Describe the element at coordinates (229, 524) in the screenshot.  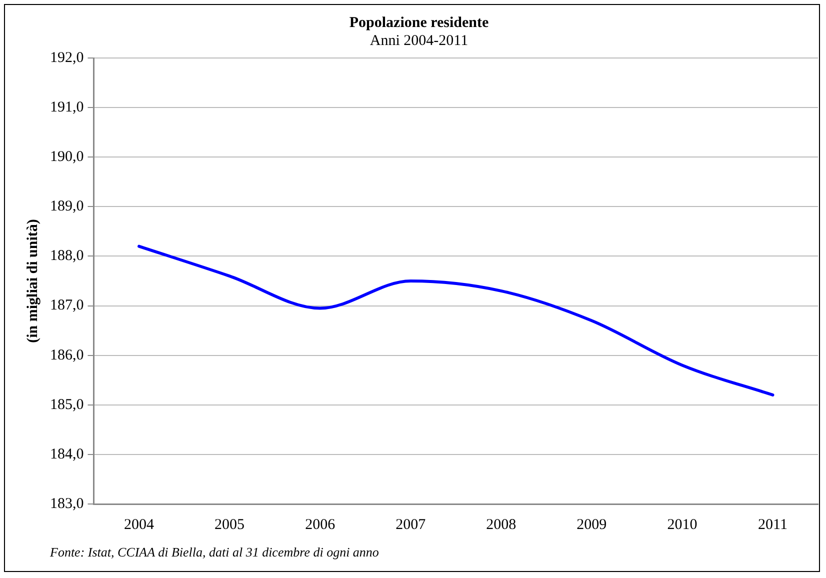
I see `x-tick-label: 2005` at that location.